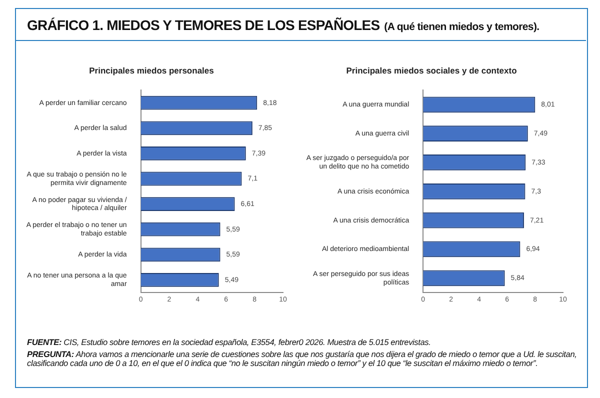  Describe the element at coordinates (302, 358) in the screenshot. I see `text: PREGUNTA: Ahora vamos a mencionarle una serie de cuestiones sobre las que nos gustaría que nos dijera el grado de miedo o temor que a Ud. le suscitan, clasificando cada uno de 0 a 10, en el que el 0 indica que “no le suscitan ningún miedo o temor” y el 10 que “le suscitan el máximo miedo o temor”.` at that location.